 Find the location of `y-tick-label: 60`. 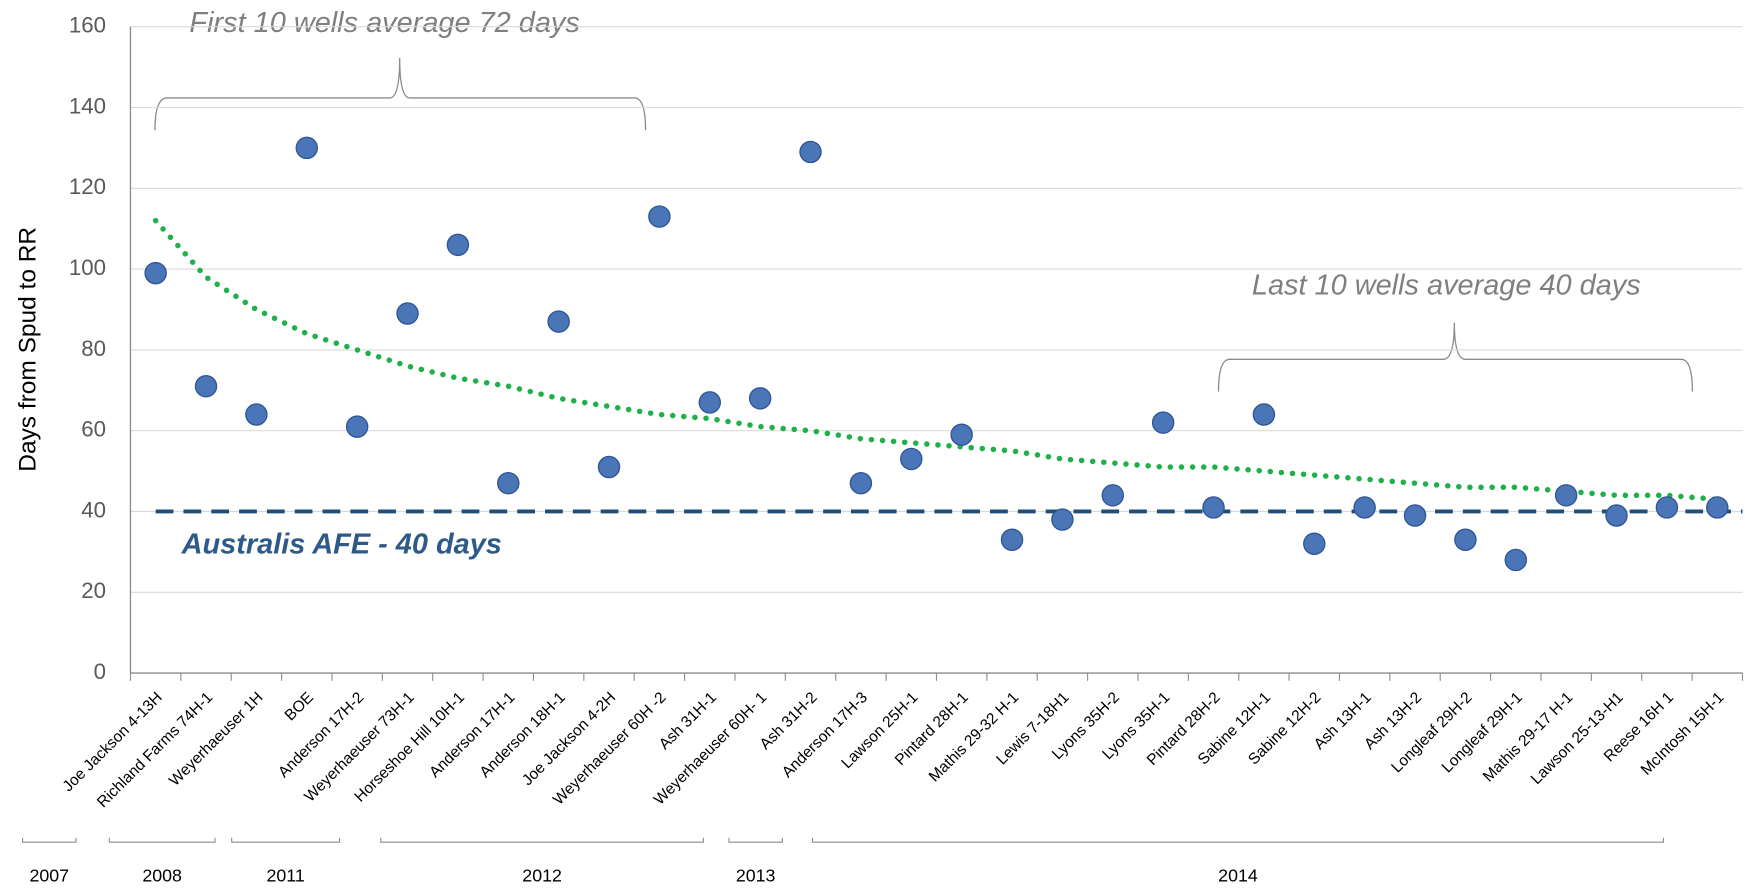

y-tick-label: 60 is located at coordinates (93, 429).